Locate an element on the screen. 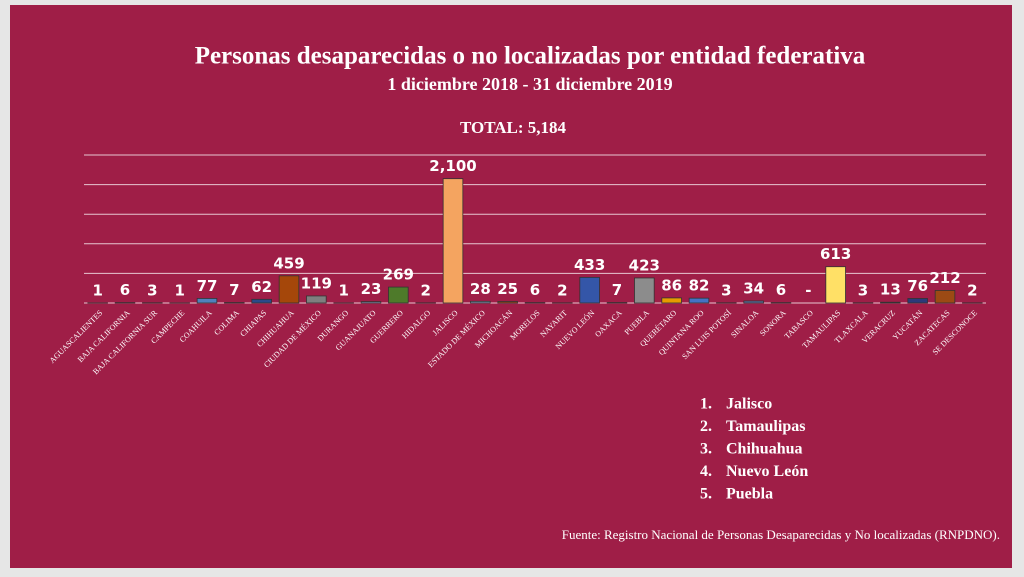 Image resolution: width=1024 pixels, height=577 pixels. ranking-name: Nuevo León is located at coordinates (767, 471).